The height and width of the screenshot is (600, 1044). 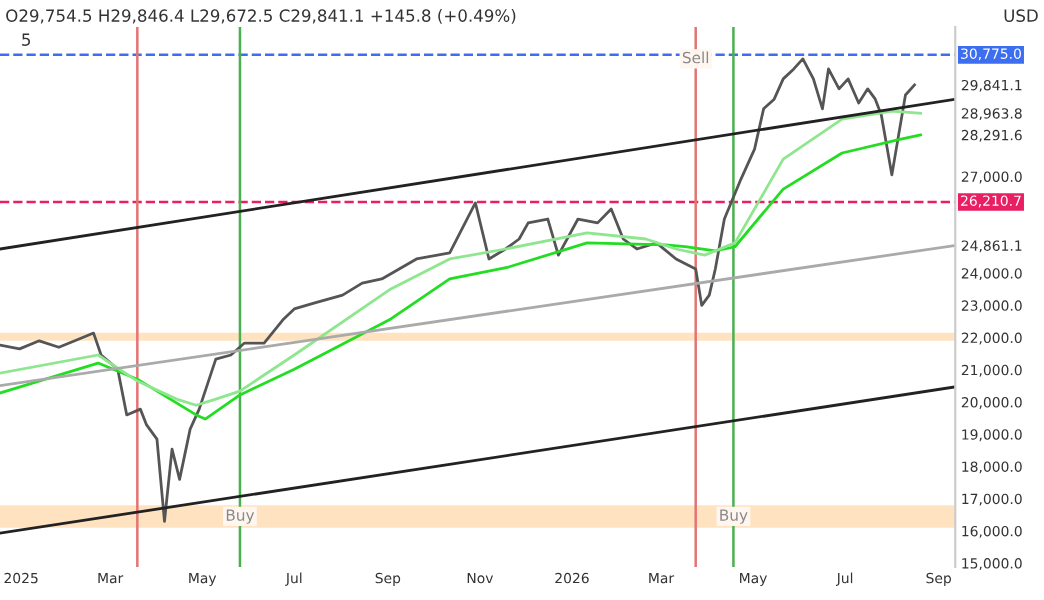 What do you see at coordinates (1021, 15) in the screenshot?
I see `text: USD` at bounding box center [1021, 15].